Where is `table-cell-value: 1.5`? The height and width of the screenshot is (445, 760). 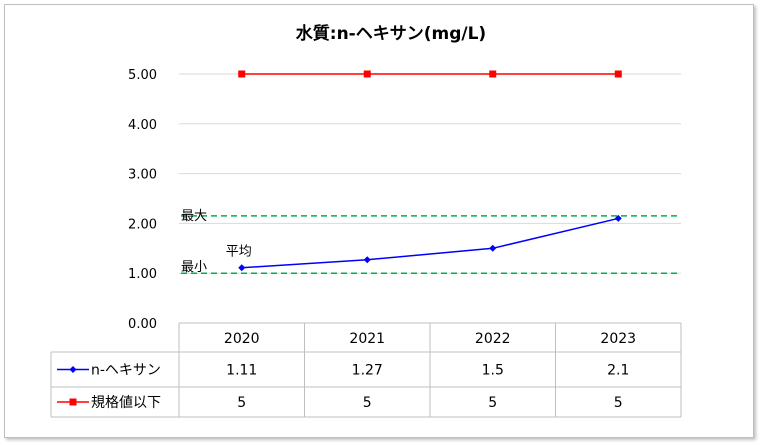 table-cell-value: 1.5 is located at coordinates (493, 371).